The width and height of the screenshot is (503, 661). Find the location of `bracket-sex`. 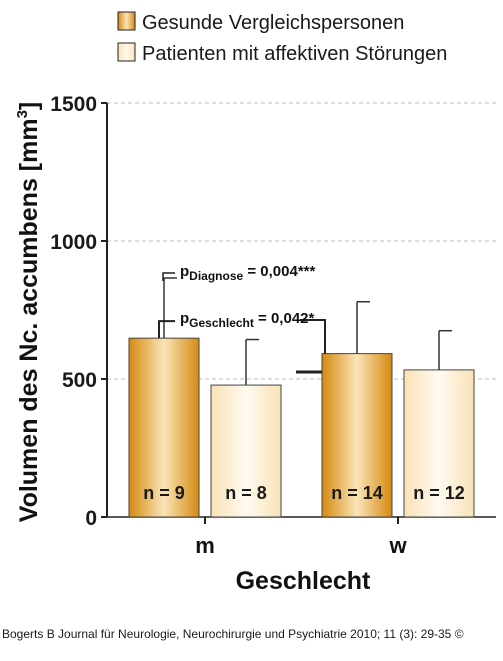

bracket-sex is located at coordinates (166, 329).